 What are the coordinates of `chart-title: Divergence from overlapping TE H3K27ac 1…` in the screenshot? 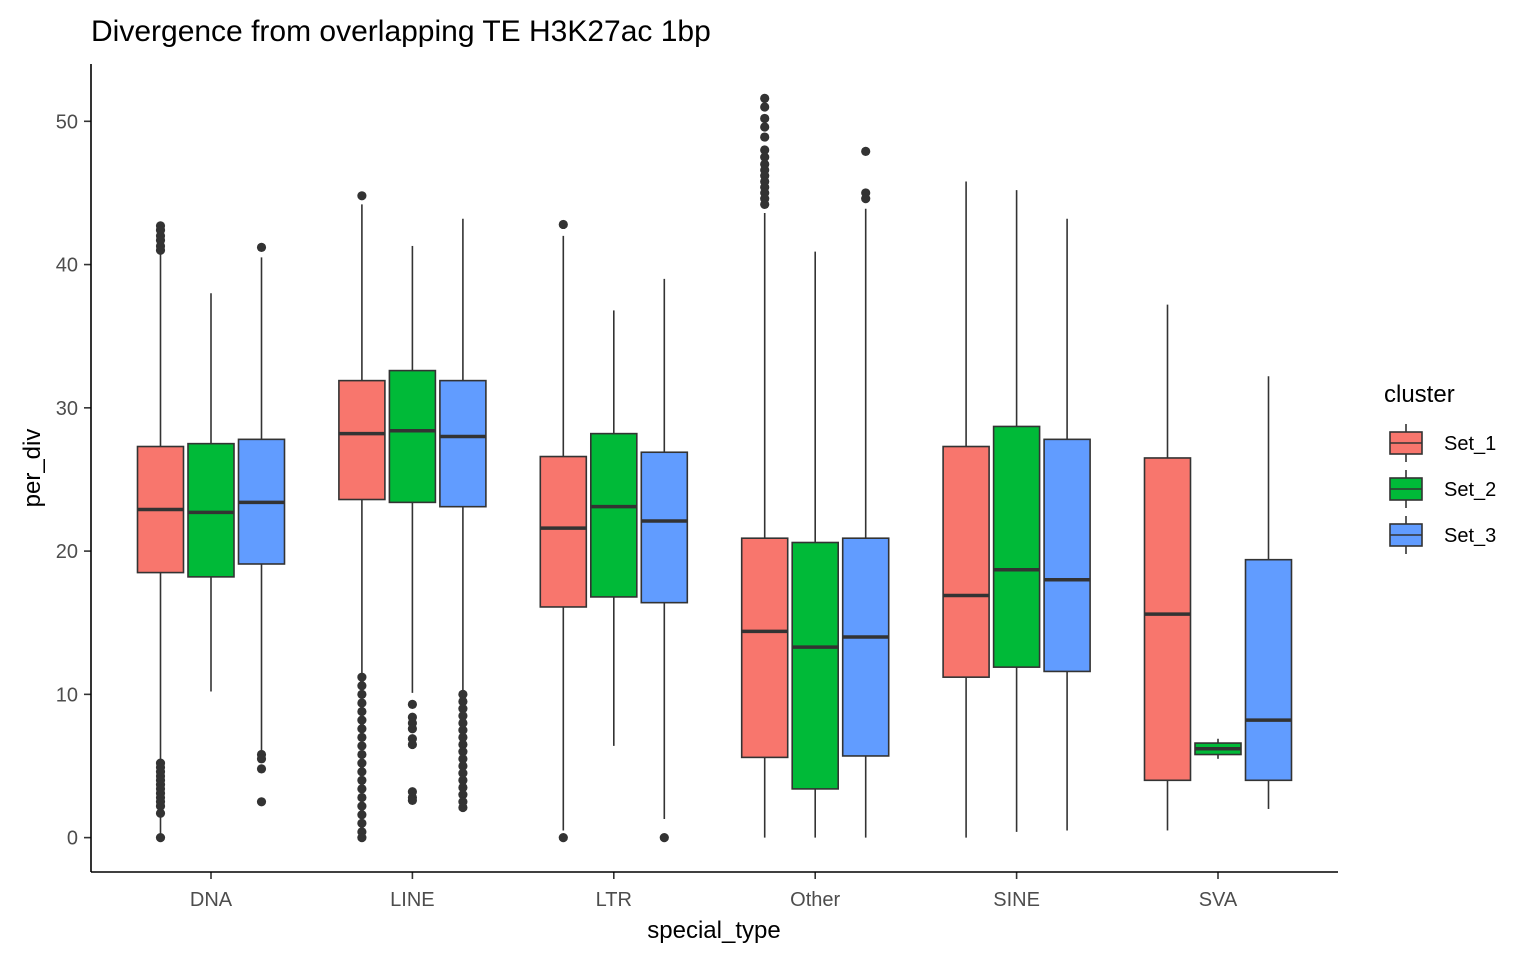 It's located at (401, 31).